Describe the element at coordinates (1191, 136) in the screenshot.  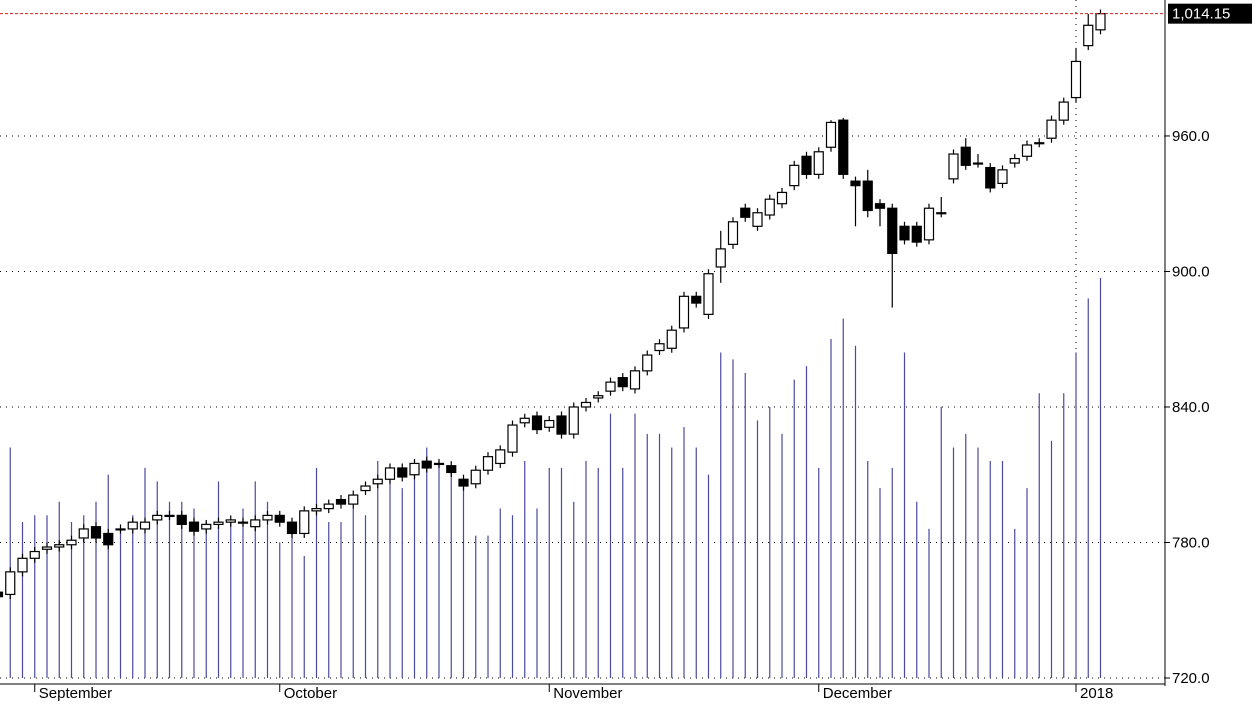
I see `y-tick-label: 960.0` at that location.